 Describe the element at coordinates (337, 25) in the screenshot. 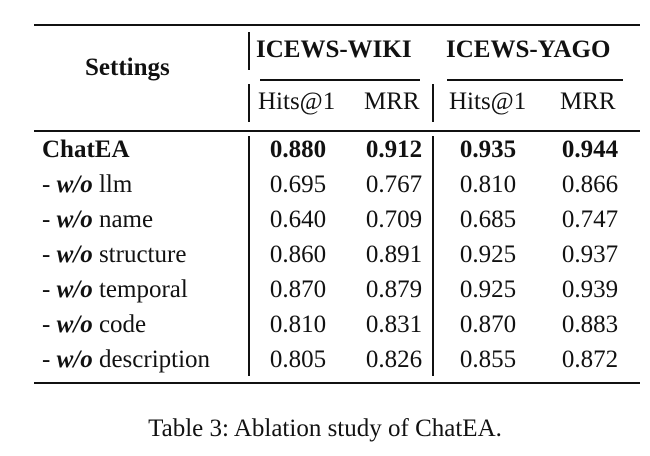

I see `top-rule` at that location.